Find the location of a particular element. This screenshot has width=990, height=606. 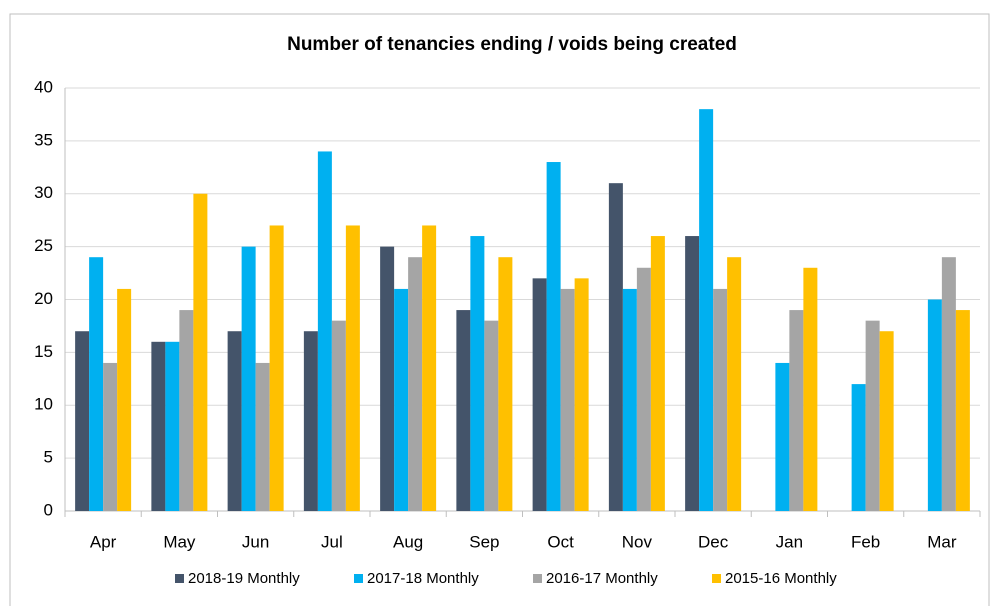

x-tick-label: Nov is located at coordinates (637, 541).